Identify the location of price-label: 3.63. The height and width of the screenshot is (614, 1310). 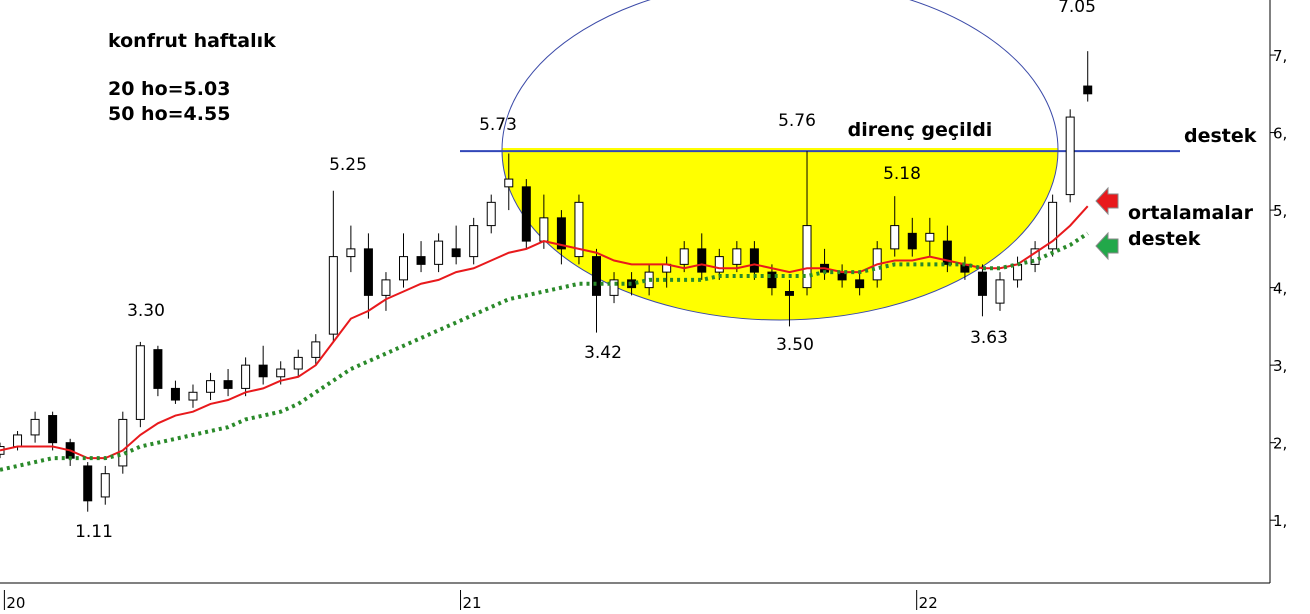
(989, 338).